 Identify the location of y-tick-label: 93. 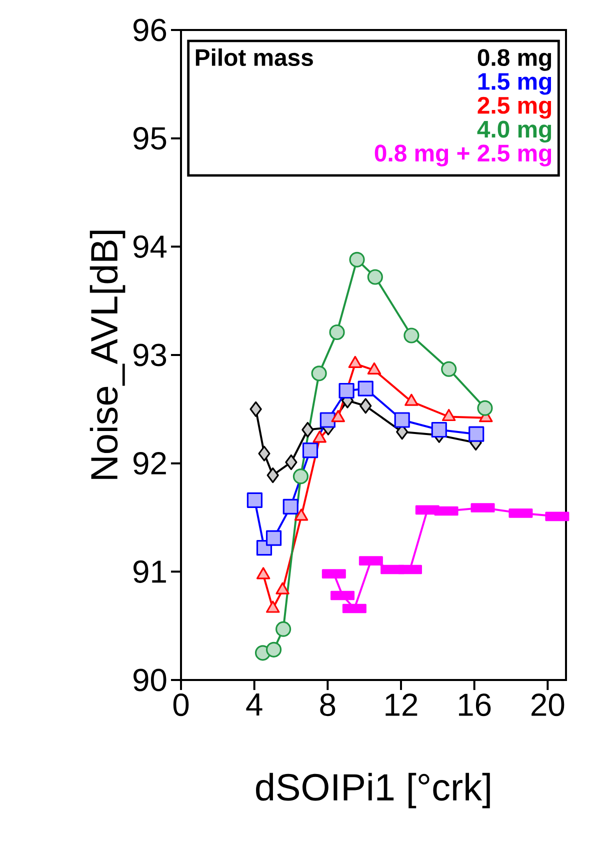
(150, 355).